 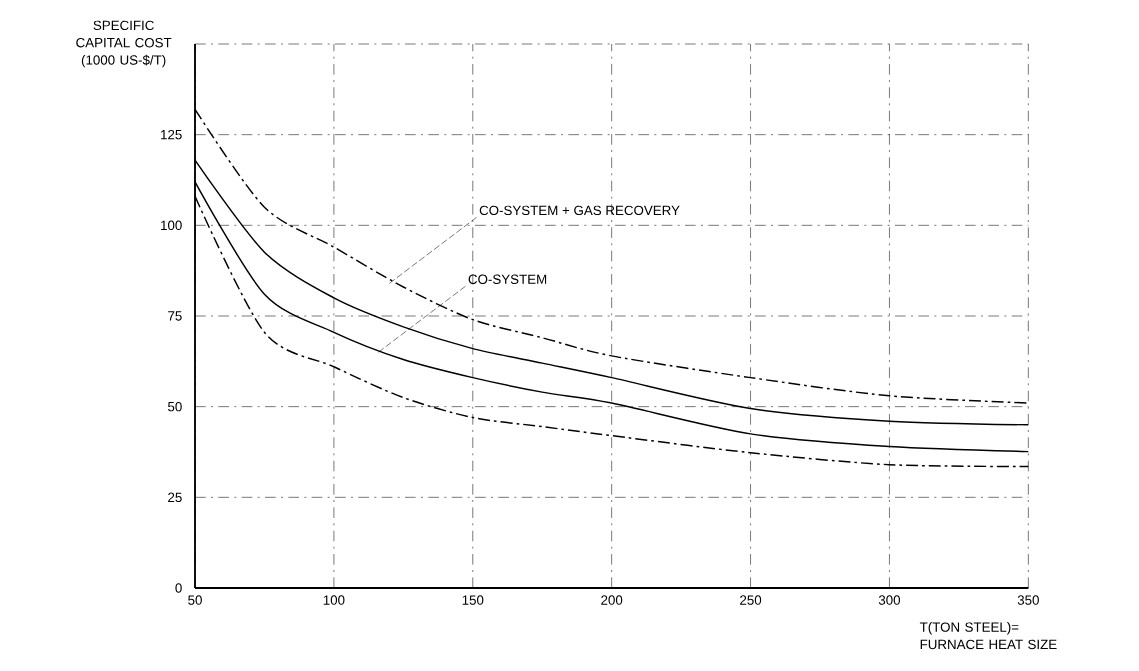 What do you see at coordinates (171, 134) in the screenshot?
I see `y-tick-label: 125` at bounding box center [171, 134].